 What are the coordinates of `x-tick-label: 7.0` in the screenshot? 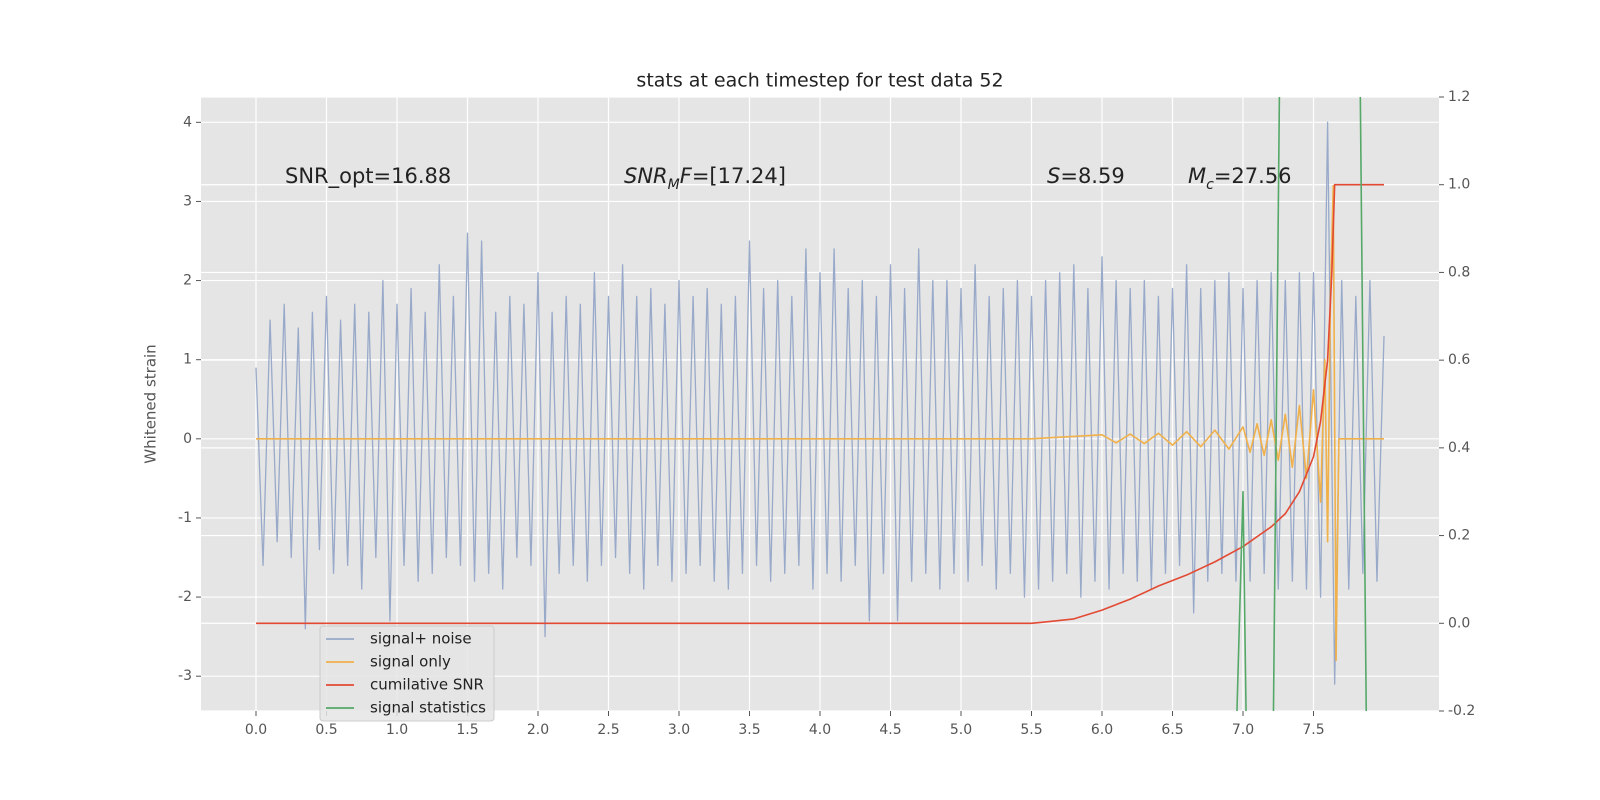 It's located at (1243, 730).